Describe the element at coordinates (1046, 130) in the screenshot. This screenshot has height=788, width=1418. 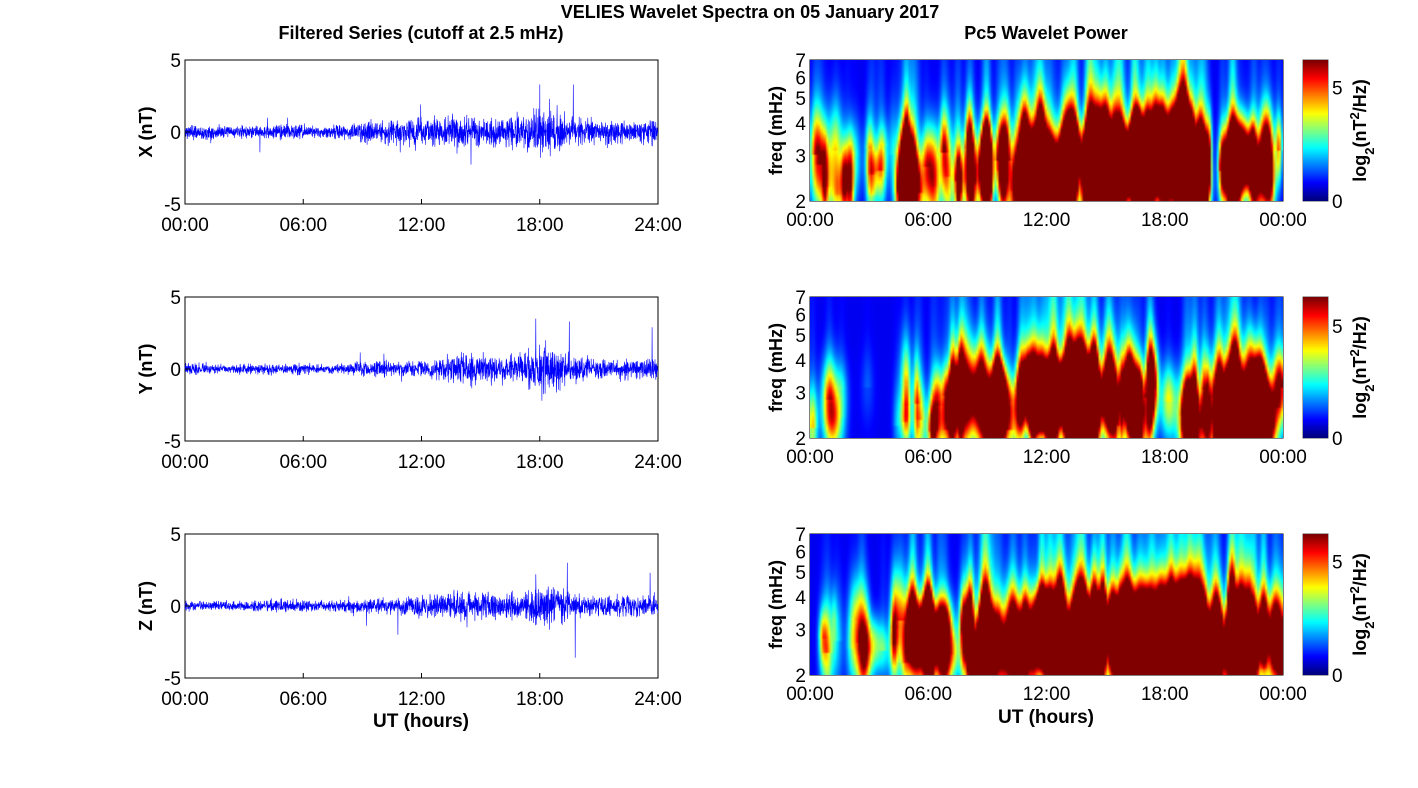
I see `wavelet-heatmap-X` at that location.